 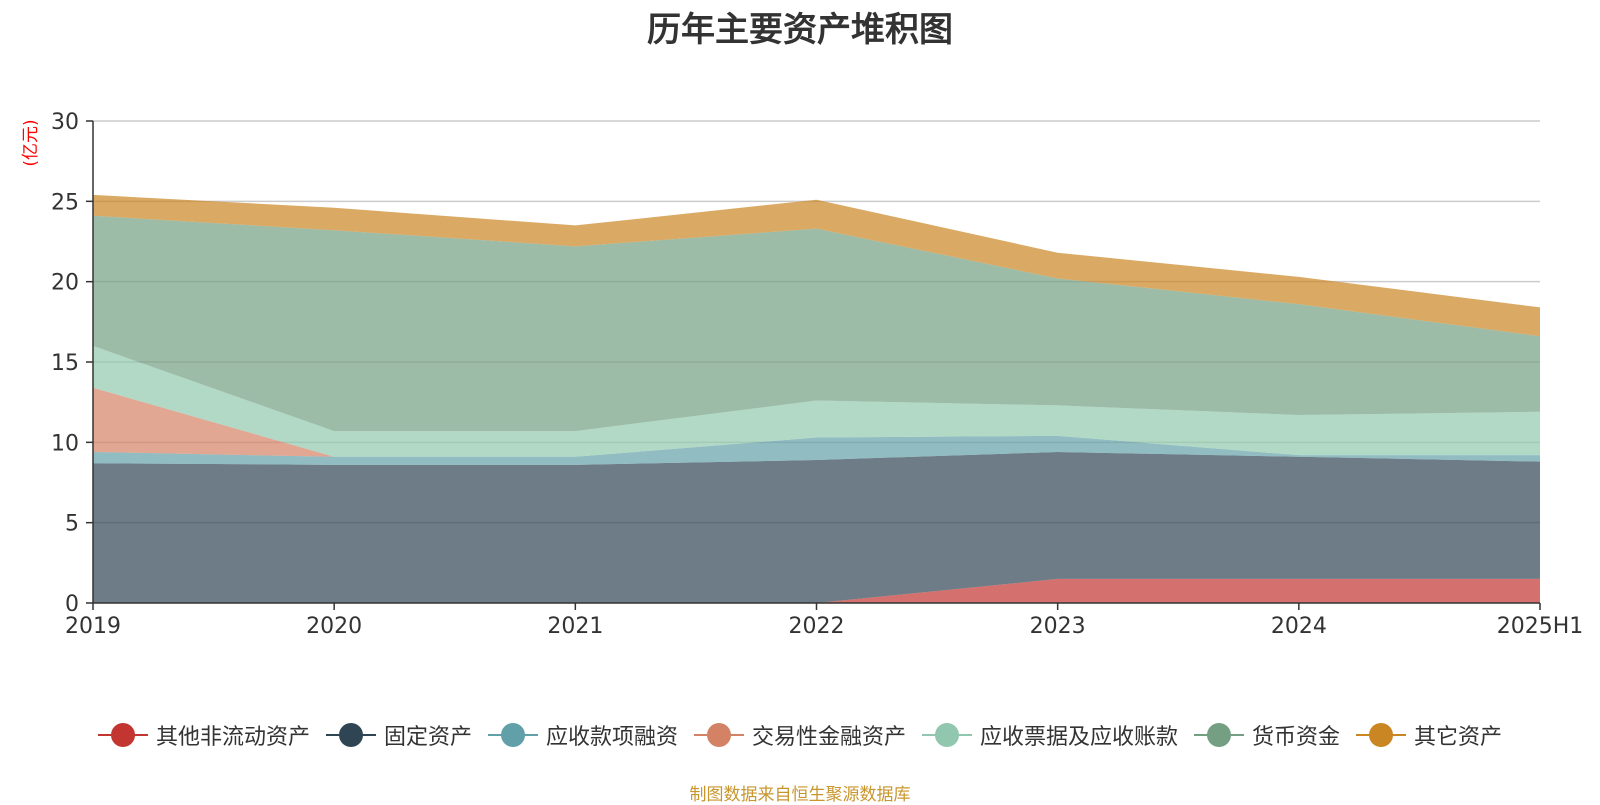 I want to click on legend-label: 其他非流动资产, so click(x=232, y=737).